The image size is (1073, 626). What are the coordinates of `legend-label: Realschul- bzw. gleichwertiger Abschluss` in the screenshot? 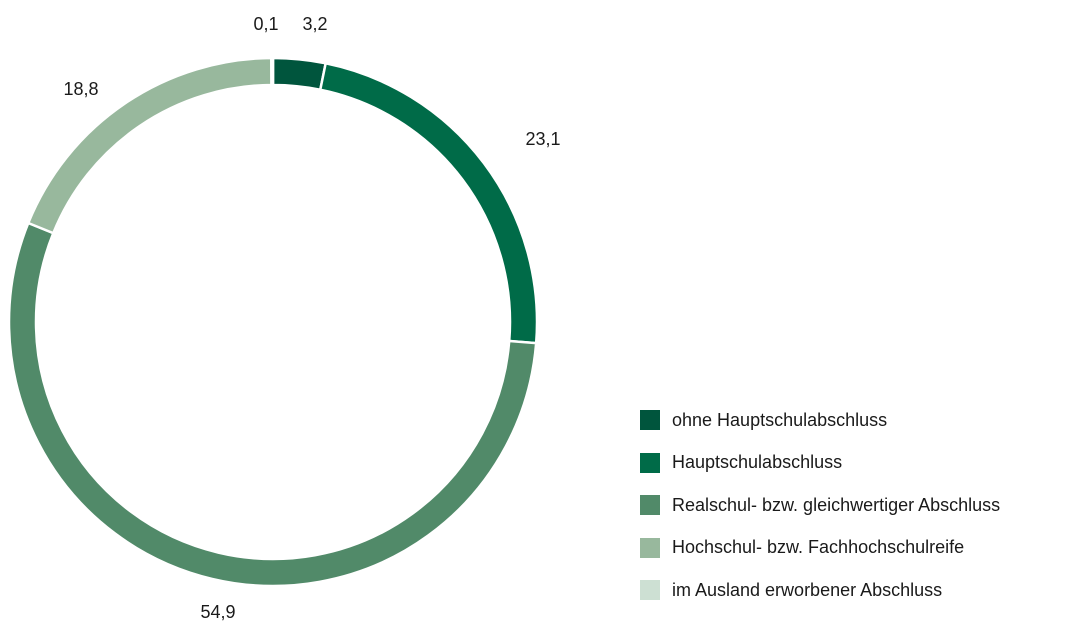 It's located at (836, 504).